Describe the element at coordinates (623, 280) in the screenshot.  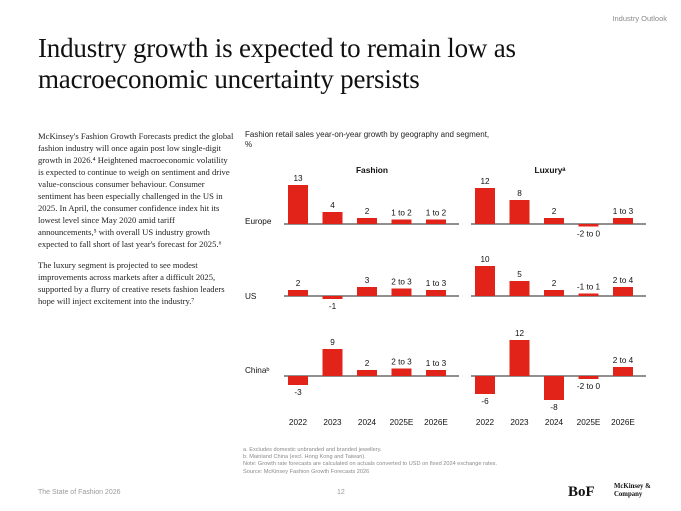
I see `data-label-3-4: 2 to 4` at that location.